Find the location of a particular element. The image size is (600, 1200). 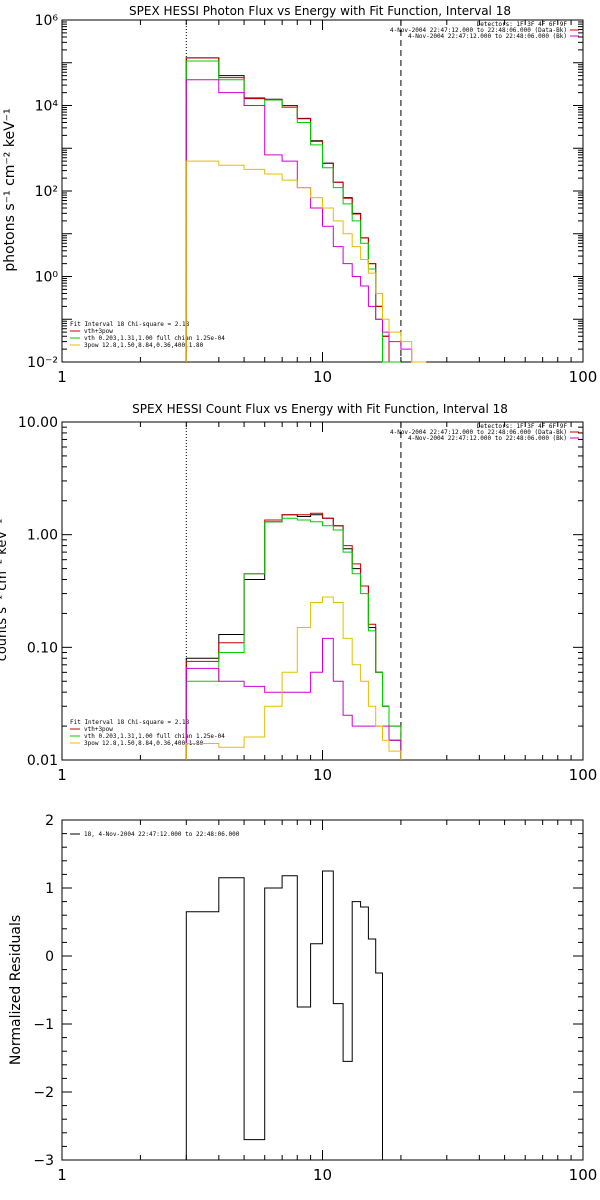

y-tick-label: 1.00 is located at coordinates (42, 536).